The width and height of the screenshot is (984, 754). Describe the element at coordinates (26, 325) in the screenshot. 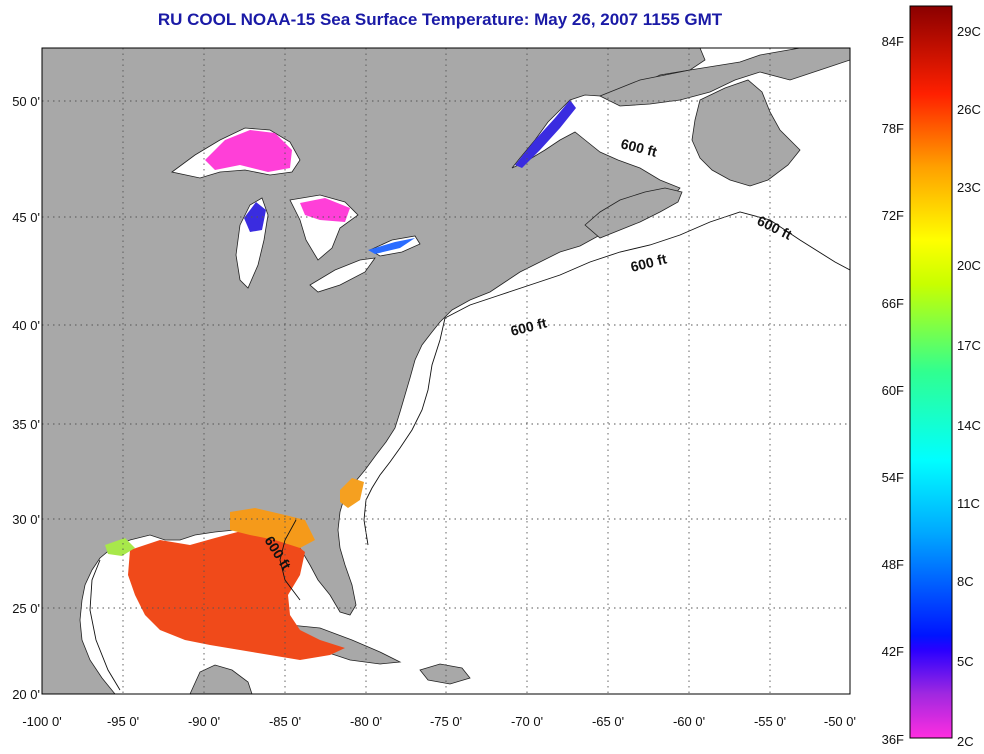

I see `lat-tick-label: 40 0'` at that location.